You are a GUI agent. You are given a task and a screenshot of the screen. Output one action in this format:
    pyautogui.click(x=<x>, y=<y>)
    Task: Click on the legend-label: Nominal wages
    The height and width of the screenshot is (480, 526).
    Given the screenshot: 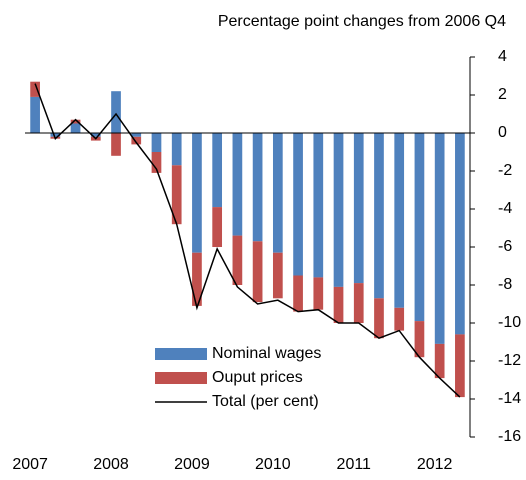 What is the action you would take?
    pyautogui.click(x=266, y=353)
    